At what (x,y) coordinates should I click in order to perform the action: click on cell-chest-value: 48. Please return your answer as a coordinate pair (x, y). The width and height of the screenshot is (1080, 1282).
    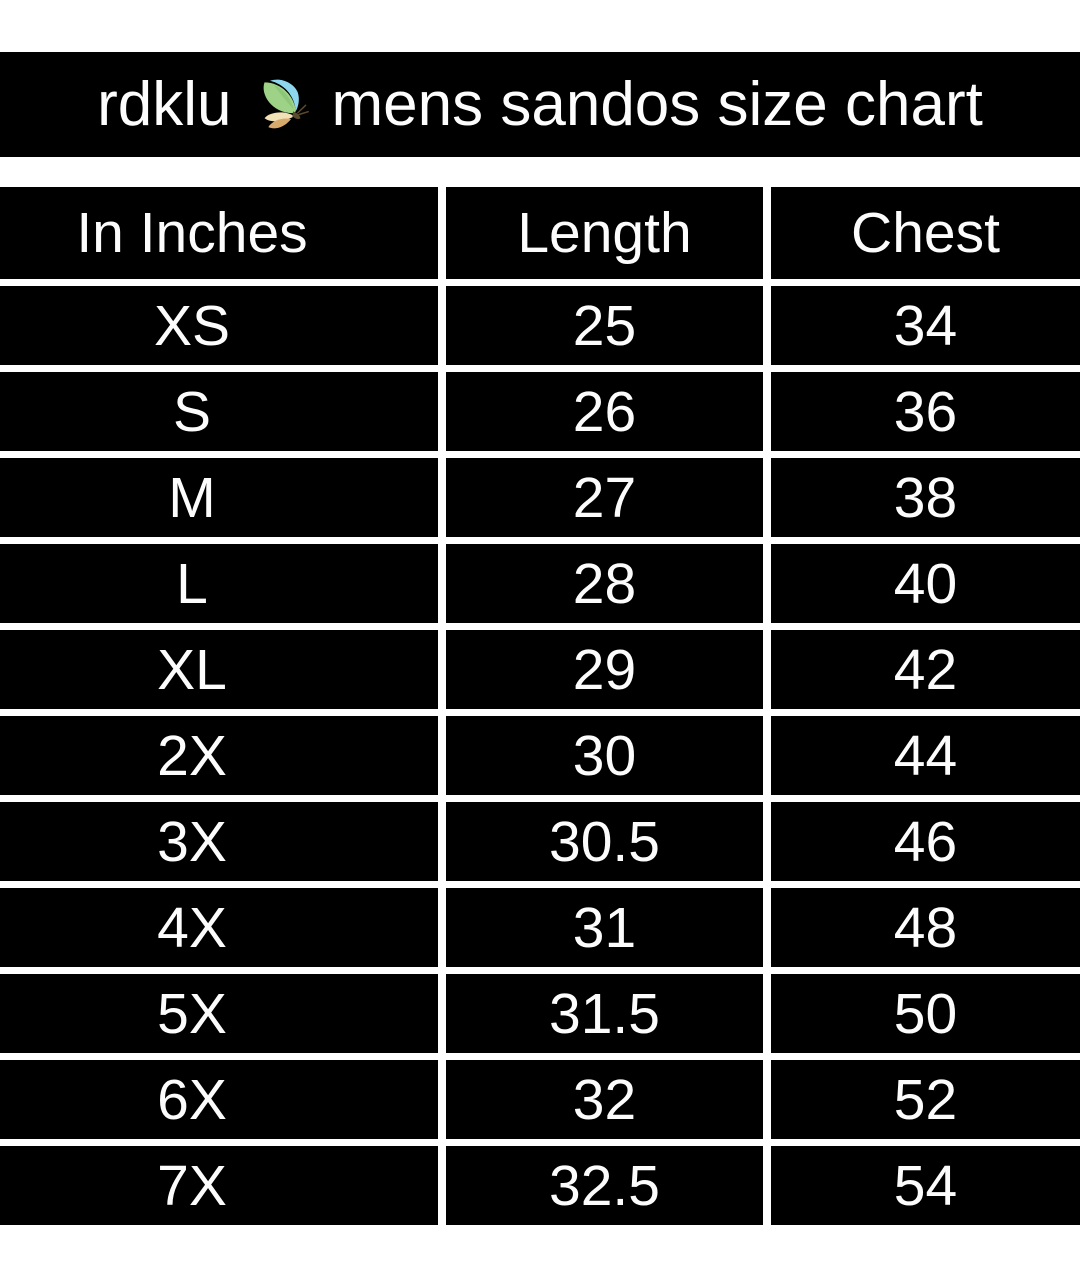
    Looking at the image, I should click on (925, 927).